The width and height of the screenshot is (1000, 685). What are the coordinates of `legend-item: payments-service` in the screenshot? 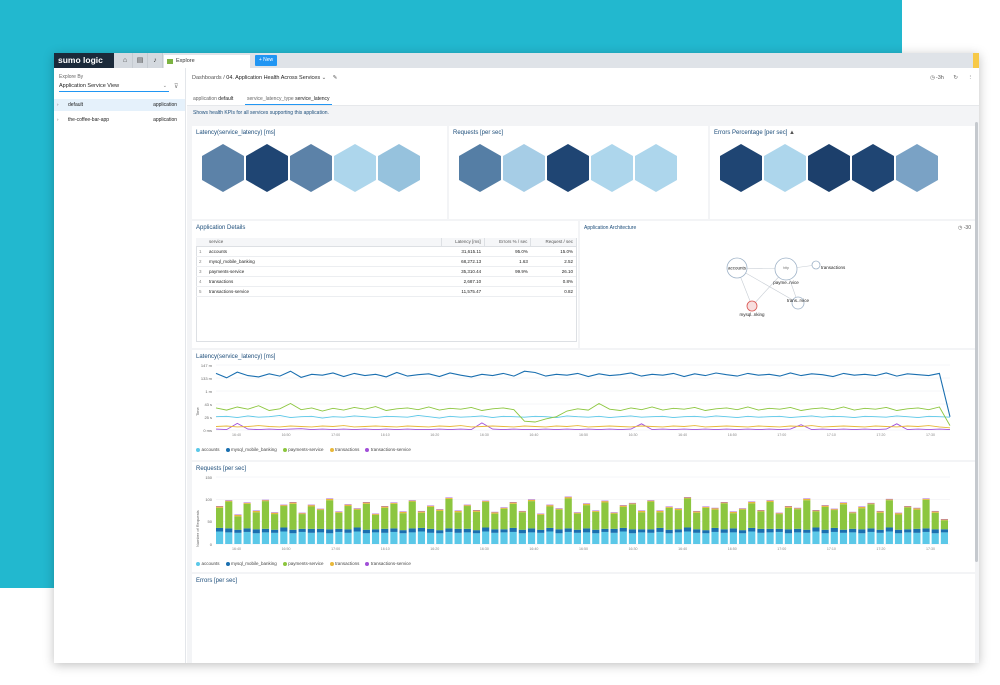 It's located at (303, 563).